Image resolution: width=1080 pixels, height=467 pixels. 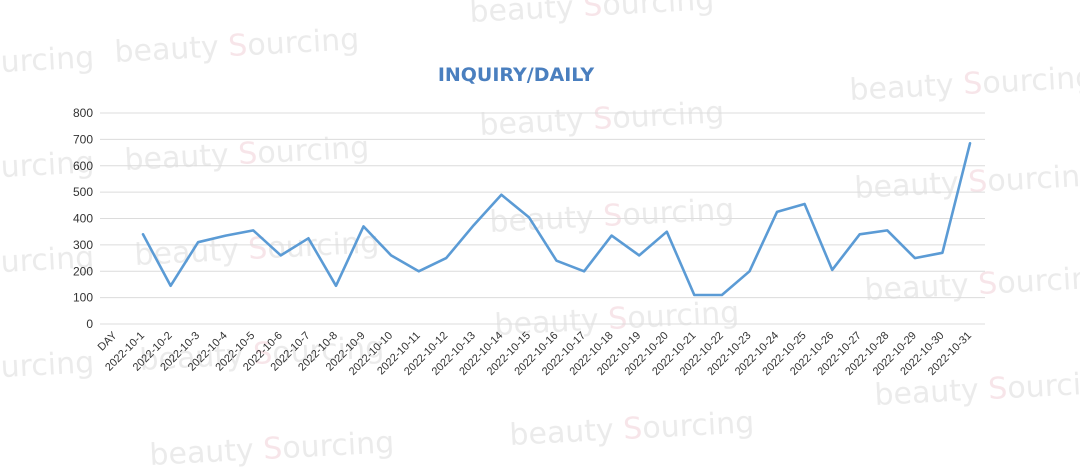 I want to click on y-axis-ticks: 0 100 200 300 400 500 600 700 800, so click(x=83, y=218).